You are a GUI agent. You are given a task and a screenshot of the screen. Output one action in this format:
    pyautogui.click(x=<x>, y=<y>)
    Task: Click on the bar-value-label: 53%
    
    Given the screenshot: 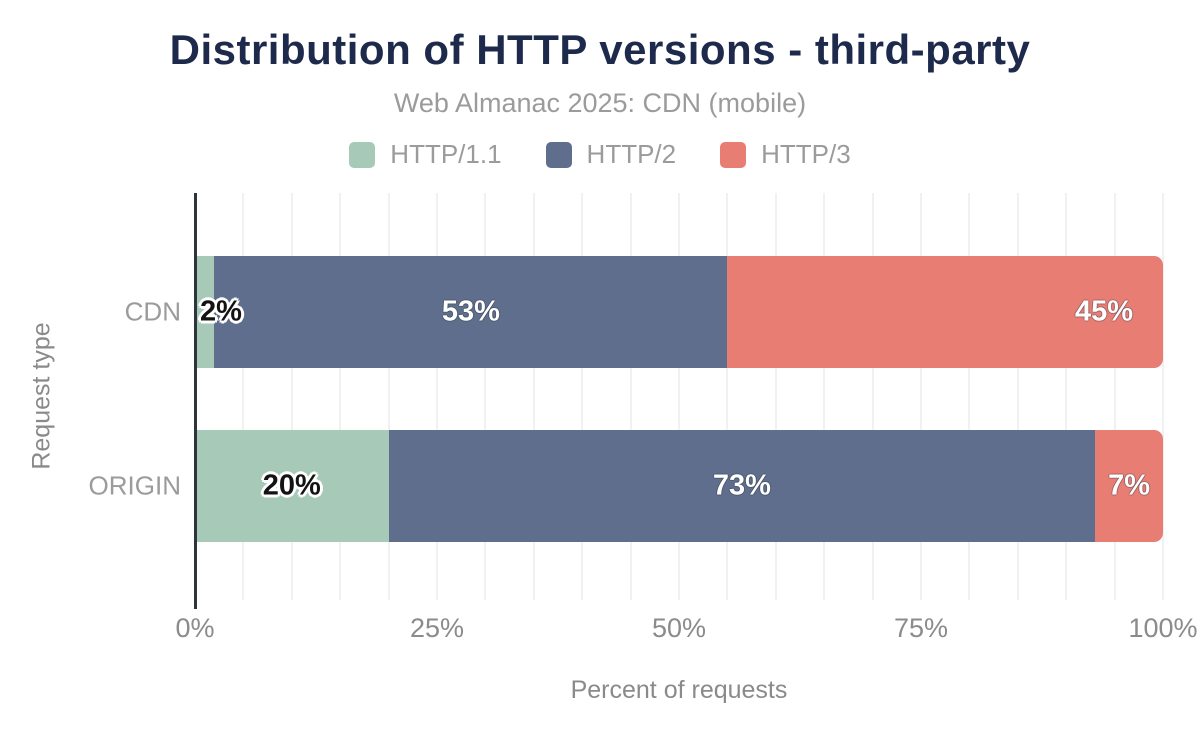 What is the action you would take?
    pyautogui.click(x=470, y=311)
    